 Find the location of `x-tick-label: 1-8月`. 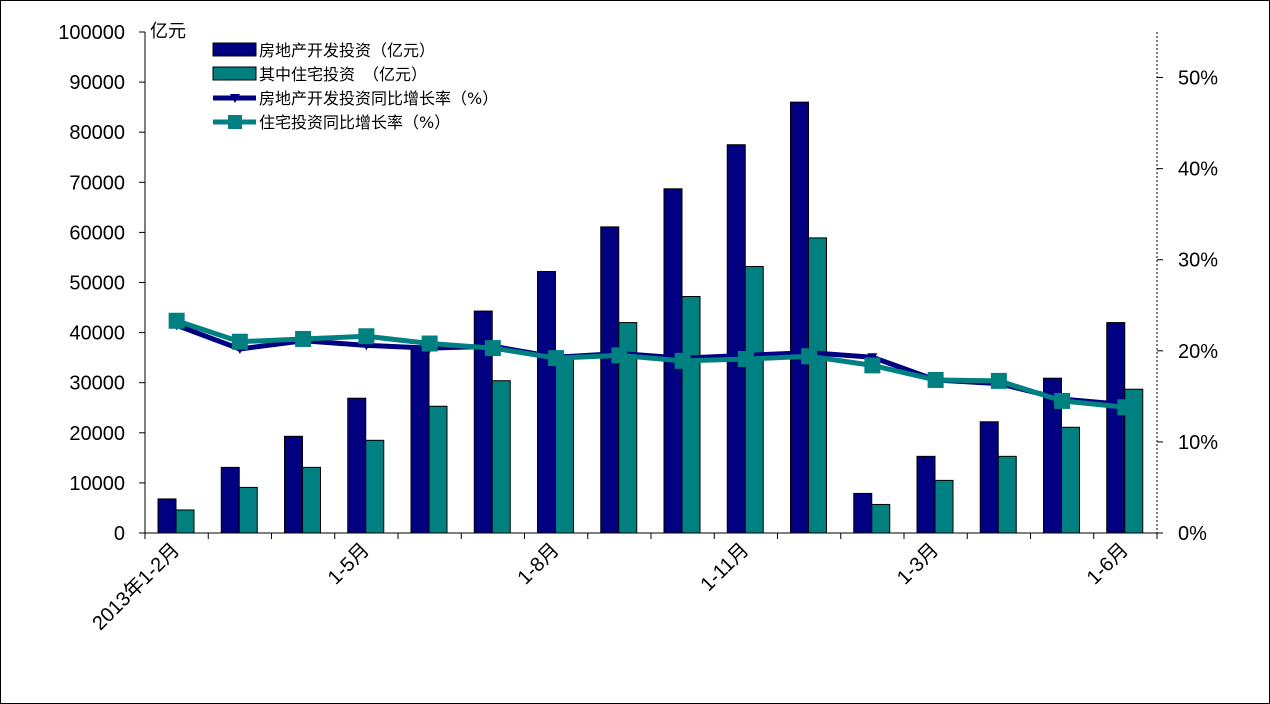

x-tick-label: 1-8月 is located at coordinates (539, 564).